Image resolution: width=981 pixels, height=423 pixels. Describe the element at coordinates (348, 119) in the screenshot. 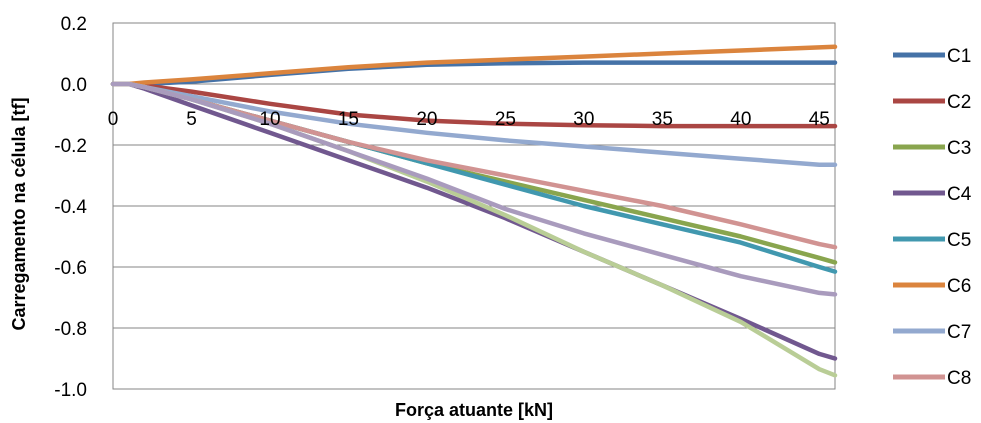

I see `x-tick-label: 15` at that location.